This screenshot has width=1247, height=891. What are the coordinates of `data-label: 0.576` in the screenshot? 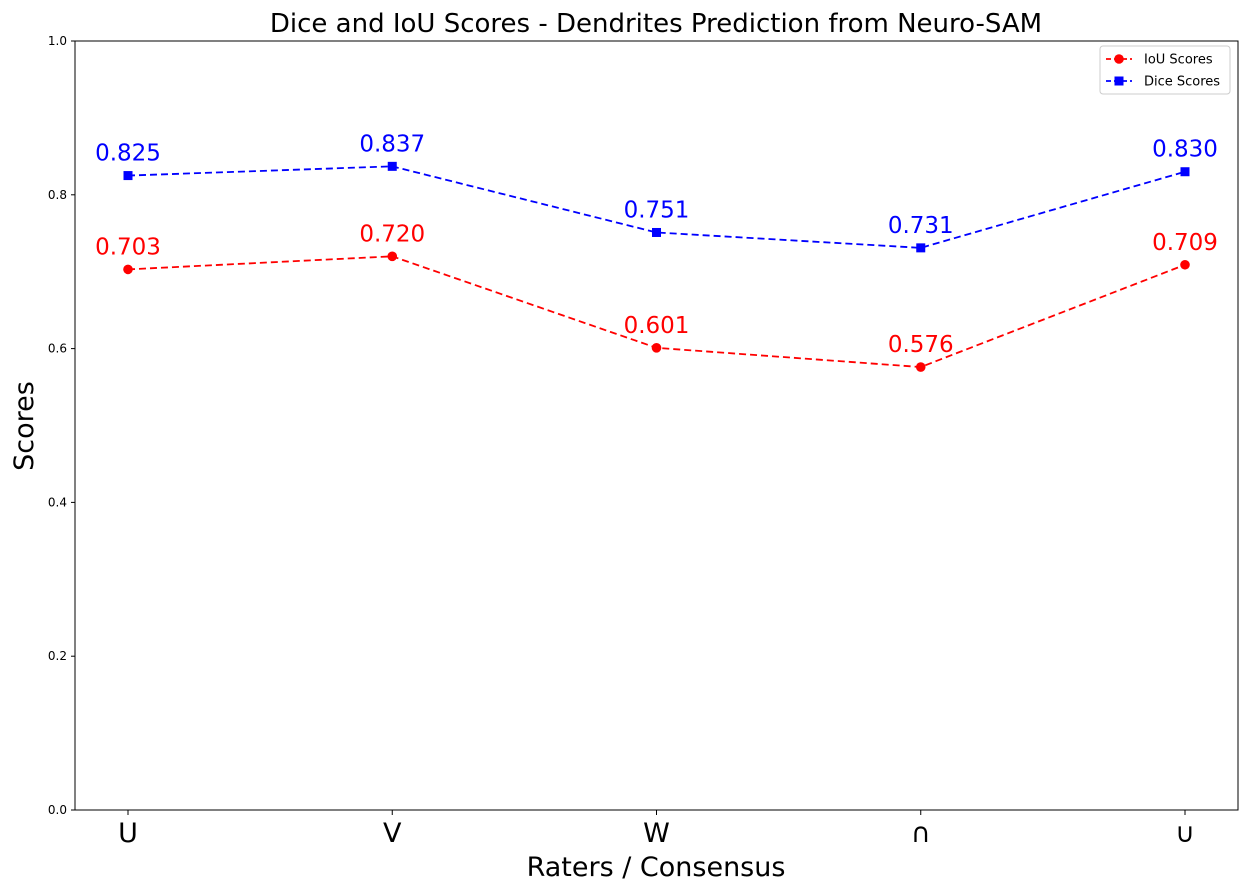 It's located at (921, 345).